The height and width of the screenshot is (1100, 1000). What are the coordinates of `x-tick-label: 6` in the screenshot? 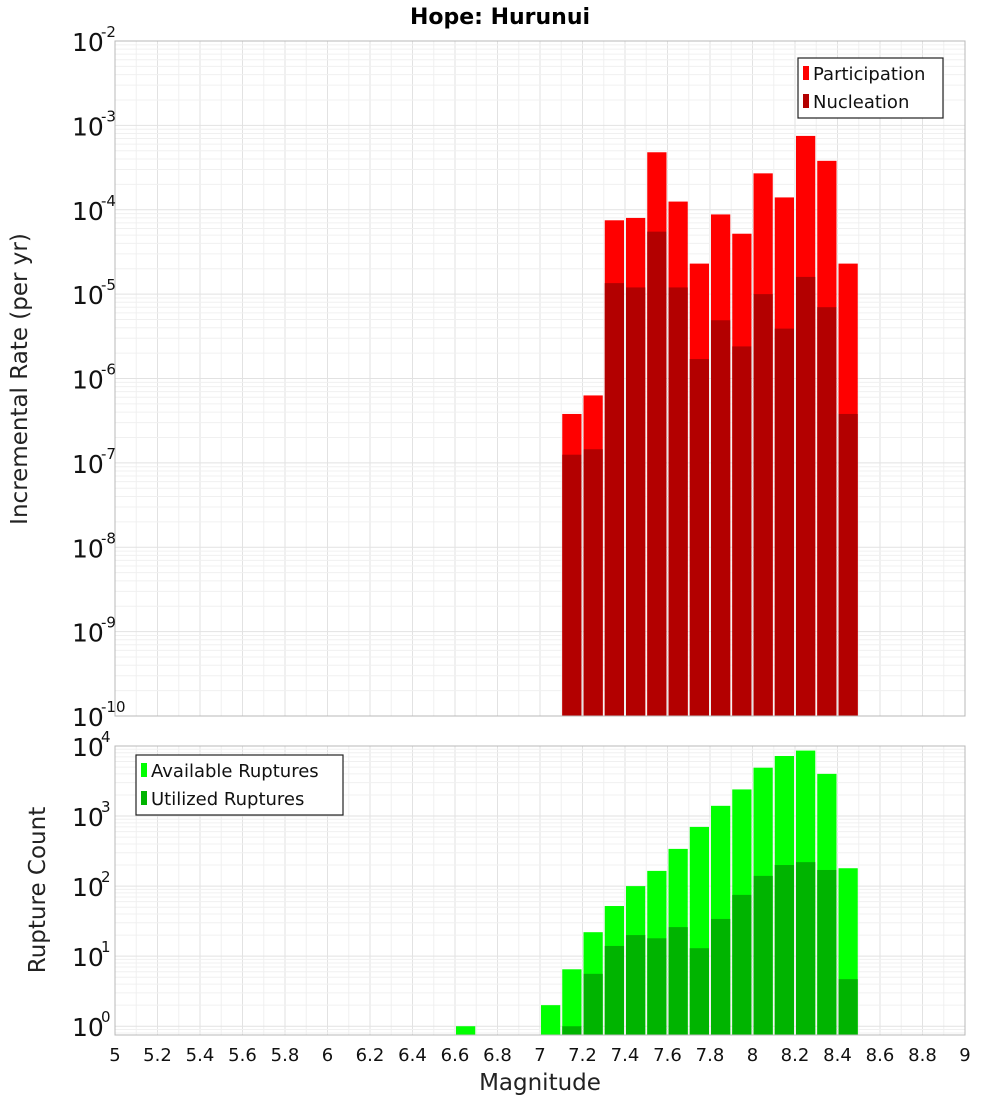 It's located at (327, 1055).